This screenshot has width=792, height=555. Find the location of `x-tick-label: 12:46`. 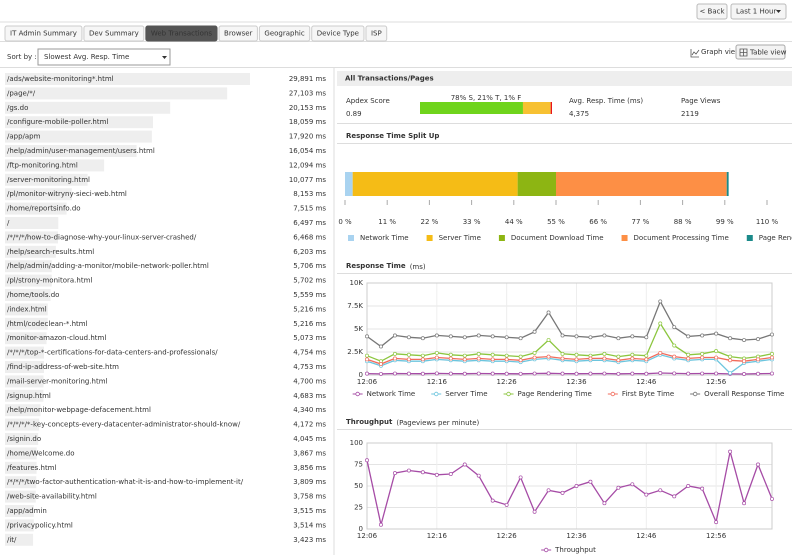

x-tick-label: 12:46 is located at coordinates (646, 382).